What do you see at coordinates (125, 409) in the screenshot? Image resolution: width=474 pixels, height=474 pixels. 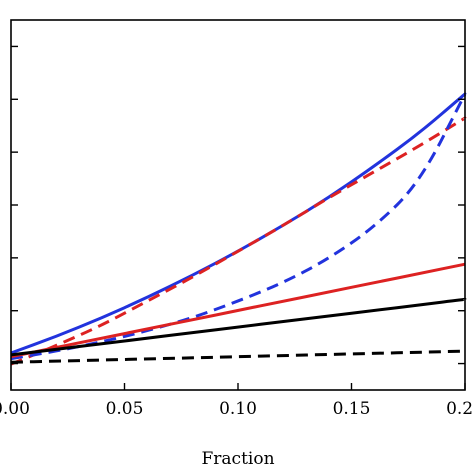 I see `x-tick-label: 0.05` at bounding box center [125, 409].